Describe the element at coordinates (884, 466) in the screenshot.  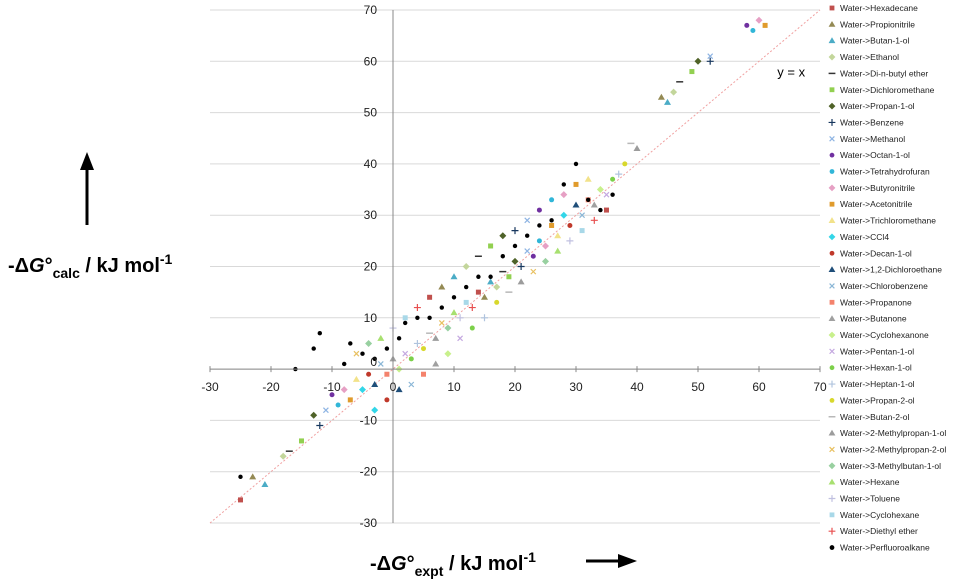
I see `legend-item: Water->3-Methylbutan-1-ol` at that location.